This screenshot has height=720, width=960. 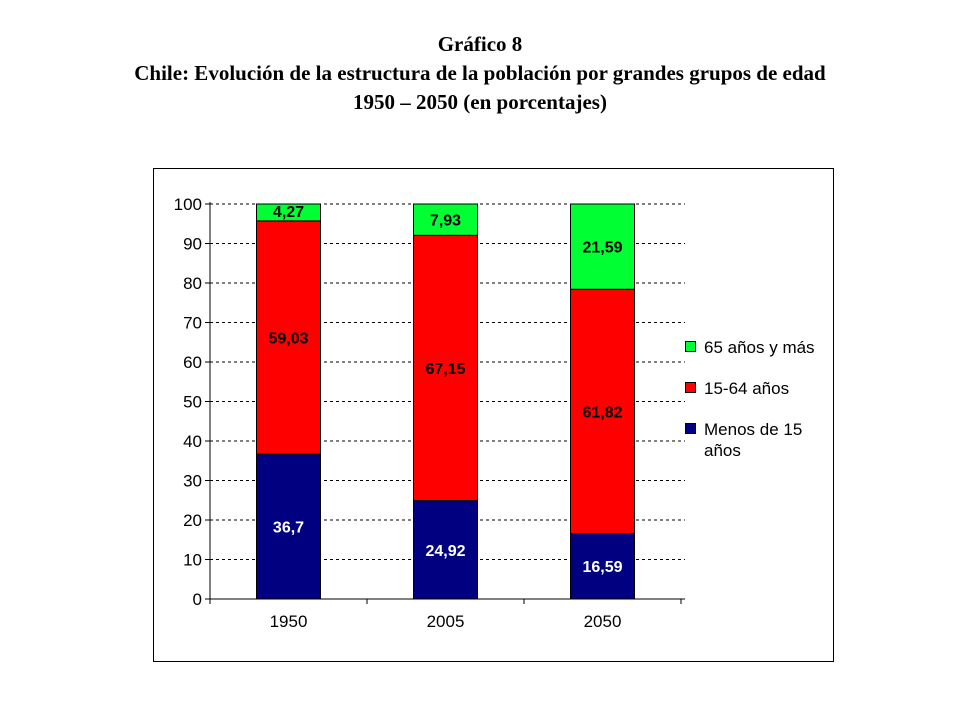 I want to click on data-label-1950-series-1: 59,03, so click(x=288, y=338).